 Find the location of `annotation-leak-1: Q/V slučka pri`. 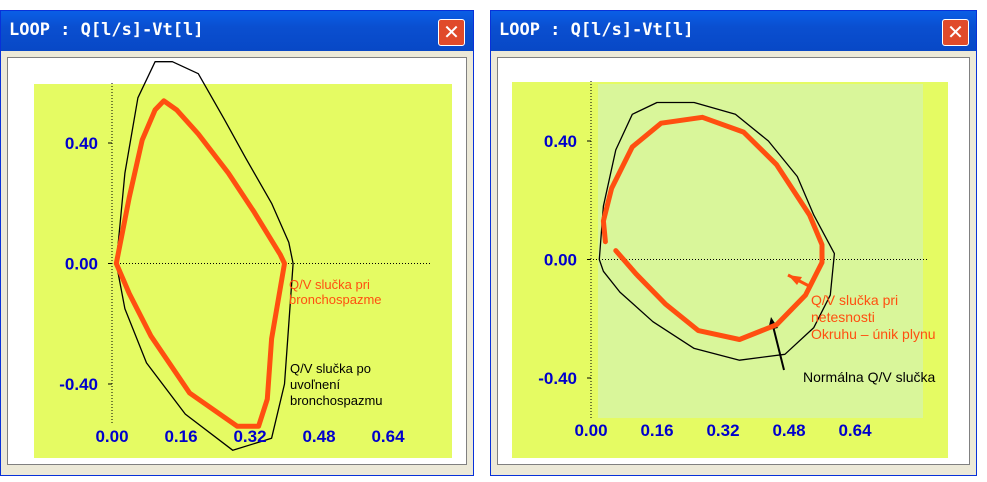

annotation-leak-1: Q/V slučka pri is located at coordinates (854, 300).